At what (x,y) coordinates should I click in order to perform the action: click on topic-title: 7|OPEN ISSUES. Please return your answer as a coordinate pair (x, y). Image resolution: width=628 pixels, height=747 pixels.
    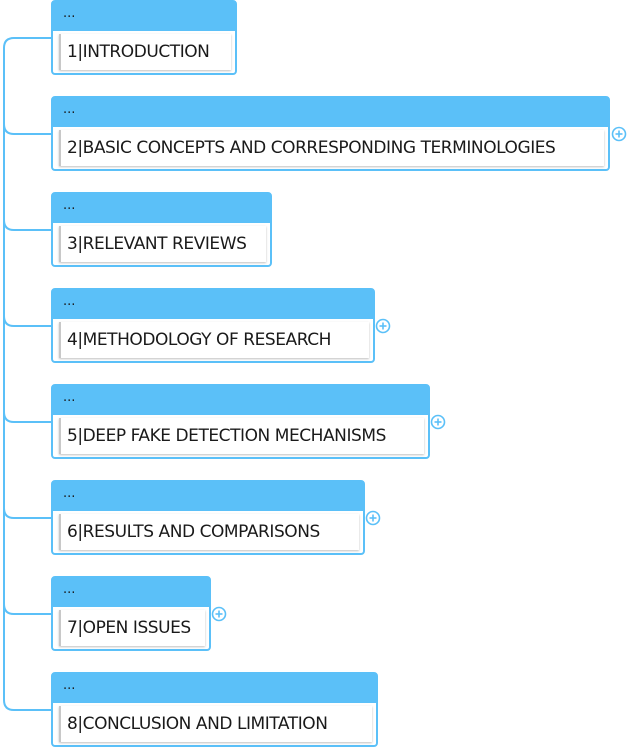
    Looking at the image, I should click on (129, 628).